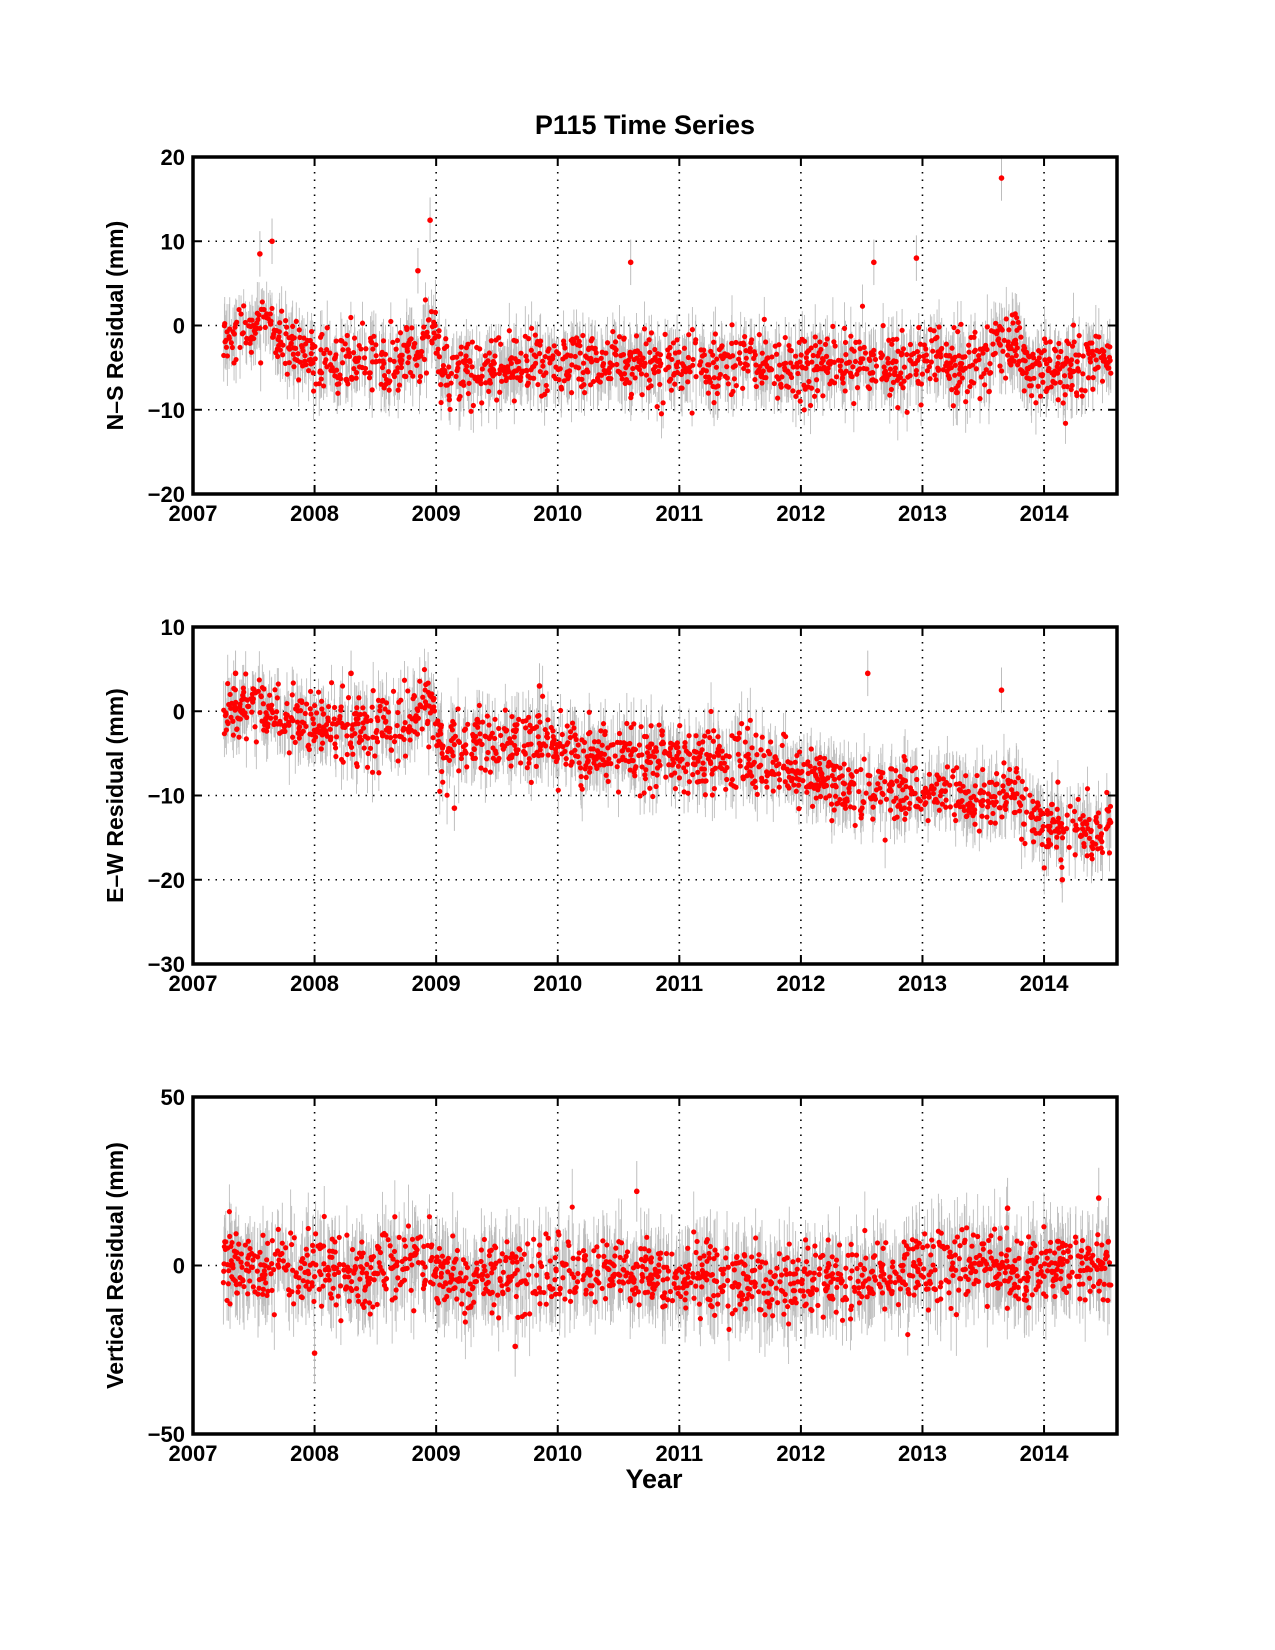 This screenshot has height=1650, width=1275. What do you see at coordinates (645, 125) in the screenshot?
I see `figure-title: P115 Time Series` at bounding box center [645, 125].